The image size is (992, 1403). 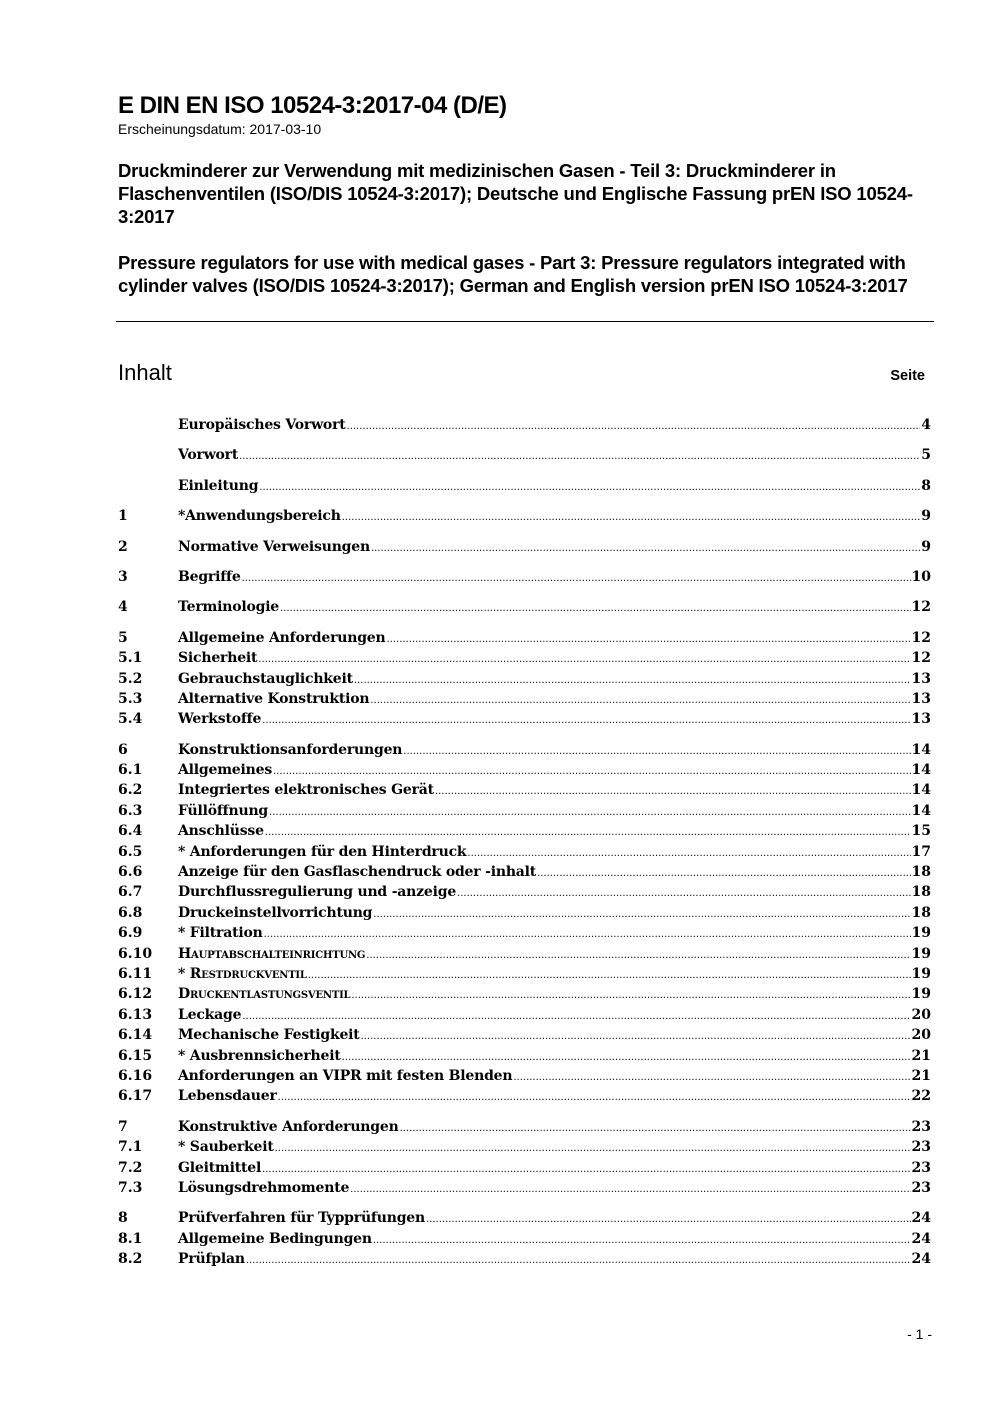 I want to click on toc-entry-page: 22, so click(x=921, y=1096).